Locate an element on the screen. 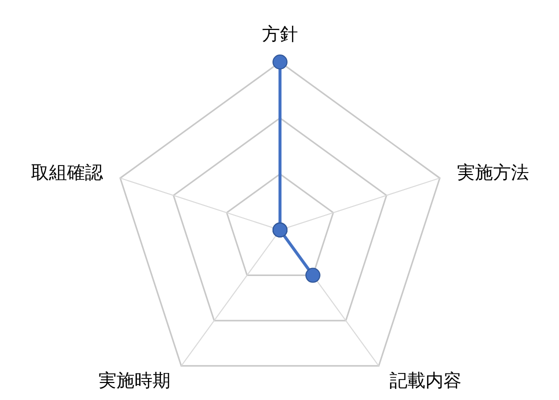 This screenshot has width=559, height=400. spoke-label: 記載内容 is located at coordinates (425, 381).